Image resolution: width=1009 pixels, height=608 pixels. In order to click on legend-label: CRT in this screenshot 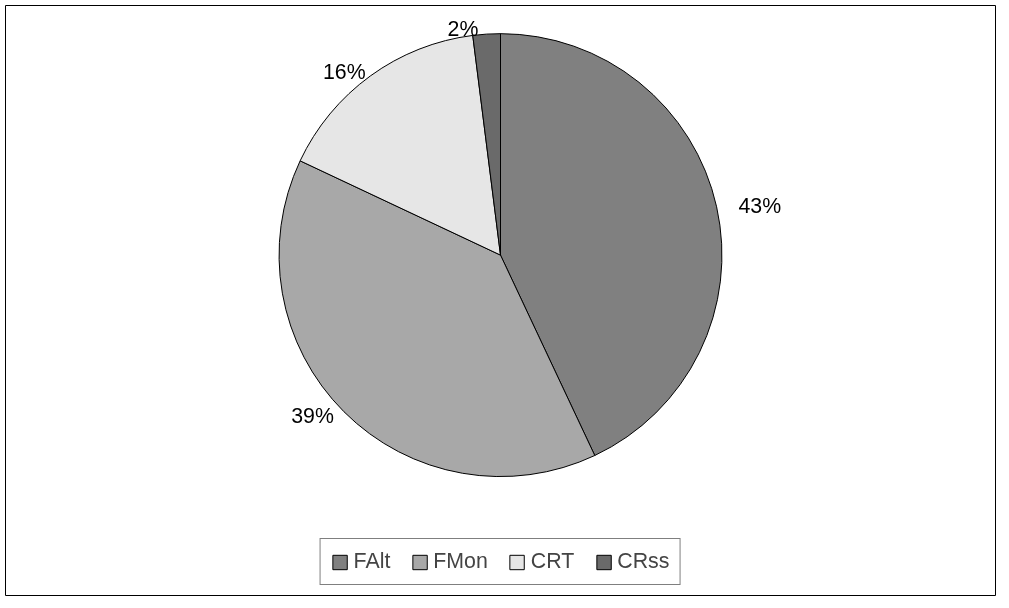, I will do `click(552, 561)`.